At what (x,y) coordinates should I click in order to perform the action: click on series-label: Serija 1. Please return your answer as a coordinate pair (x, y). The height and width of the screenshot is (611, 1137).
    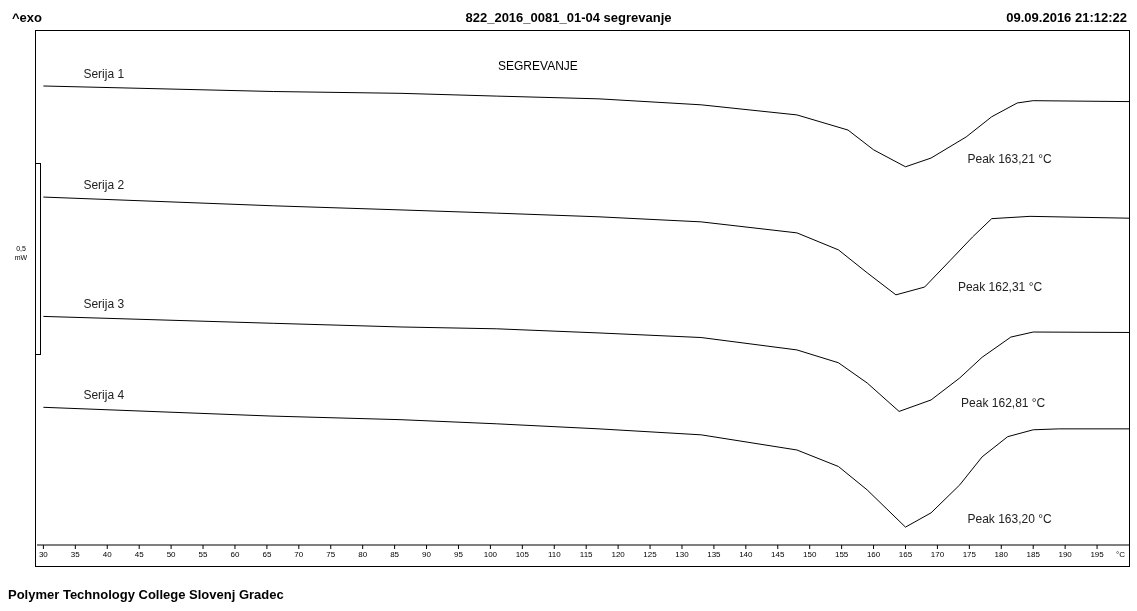
    Looking at the image, I should click on (104, 74).